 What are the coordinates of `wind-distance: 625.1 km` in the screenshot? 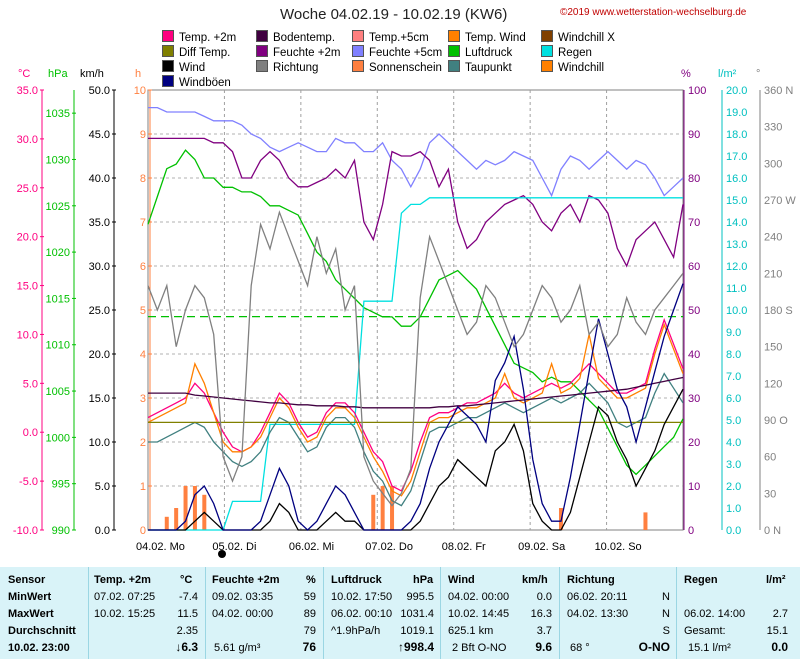 It's located at (471, 631).